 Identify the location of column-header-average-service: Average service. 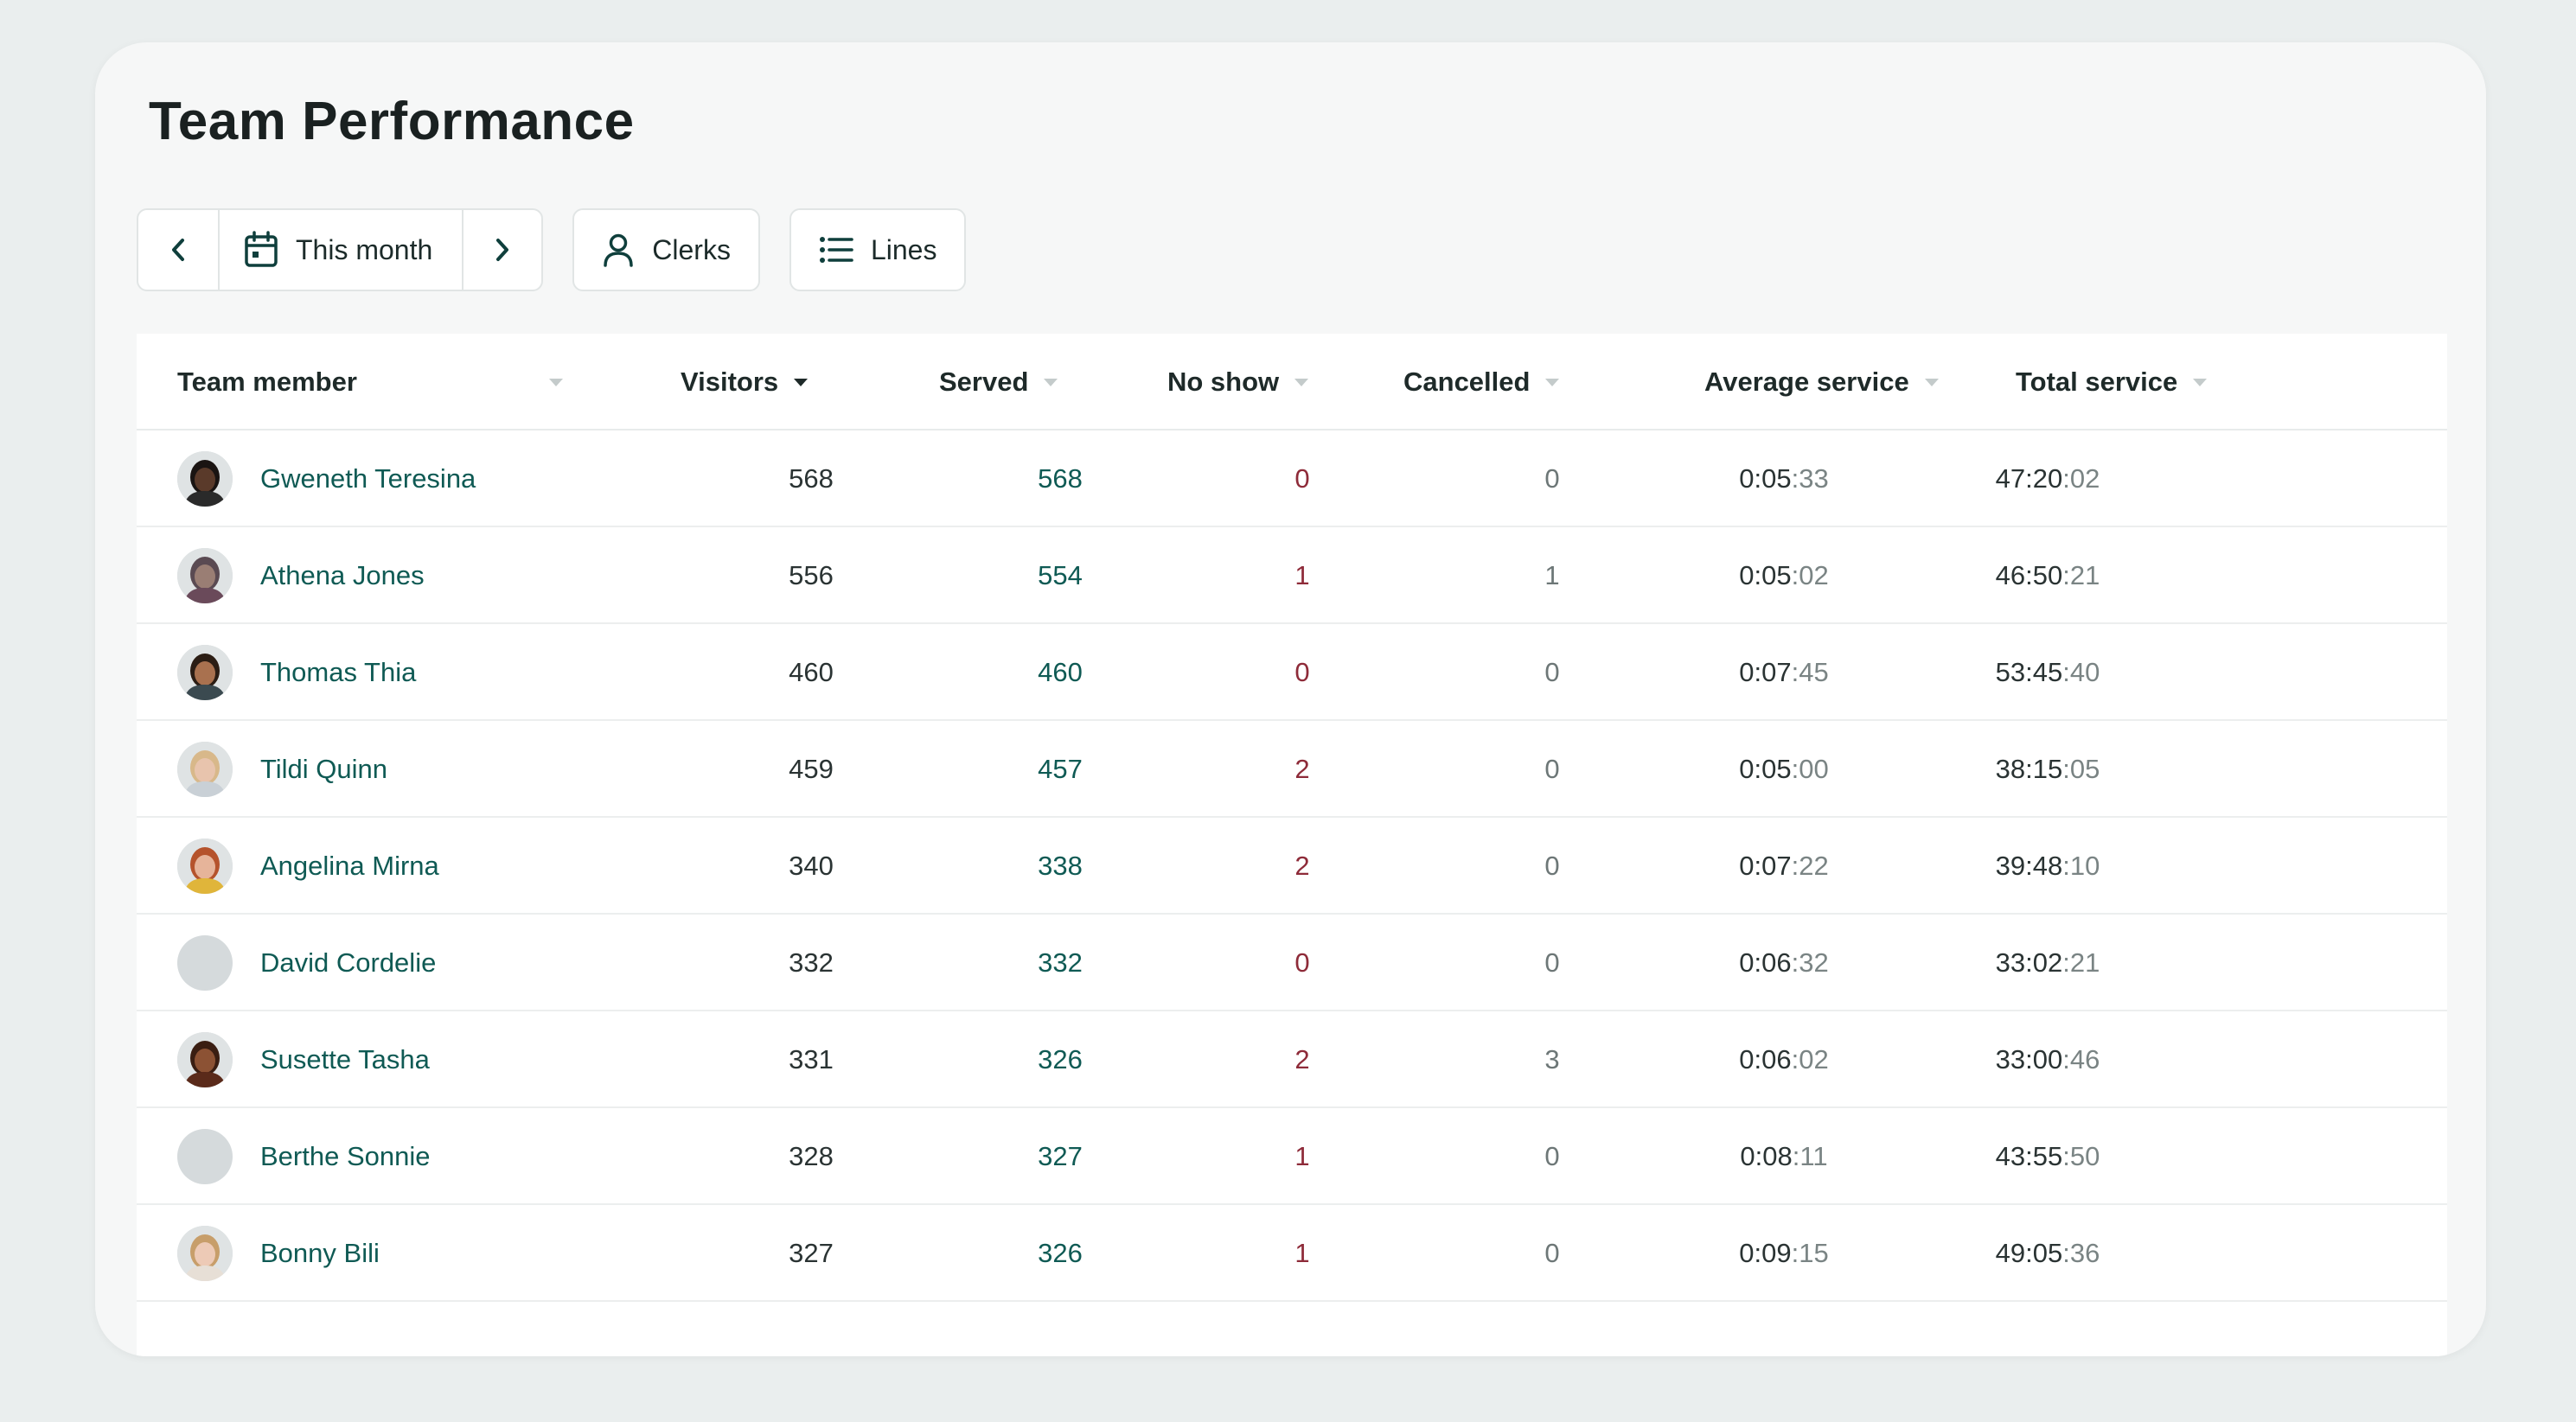
(1822, 382).